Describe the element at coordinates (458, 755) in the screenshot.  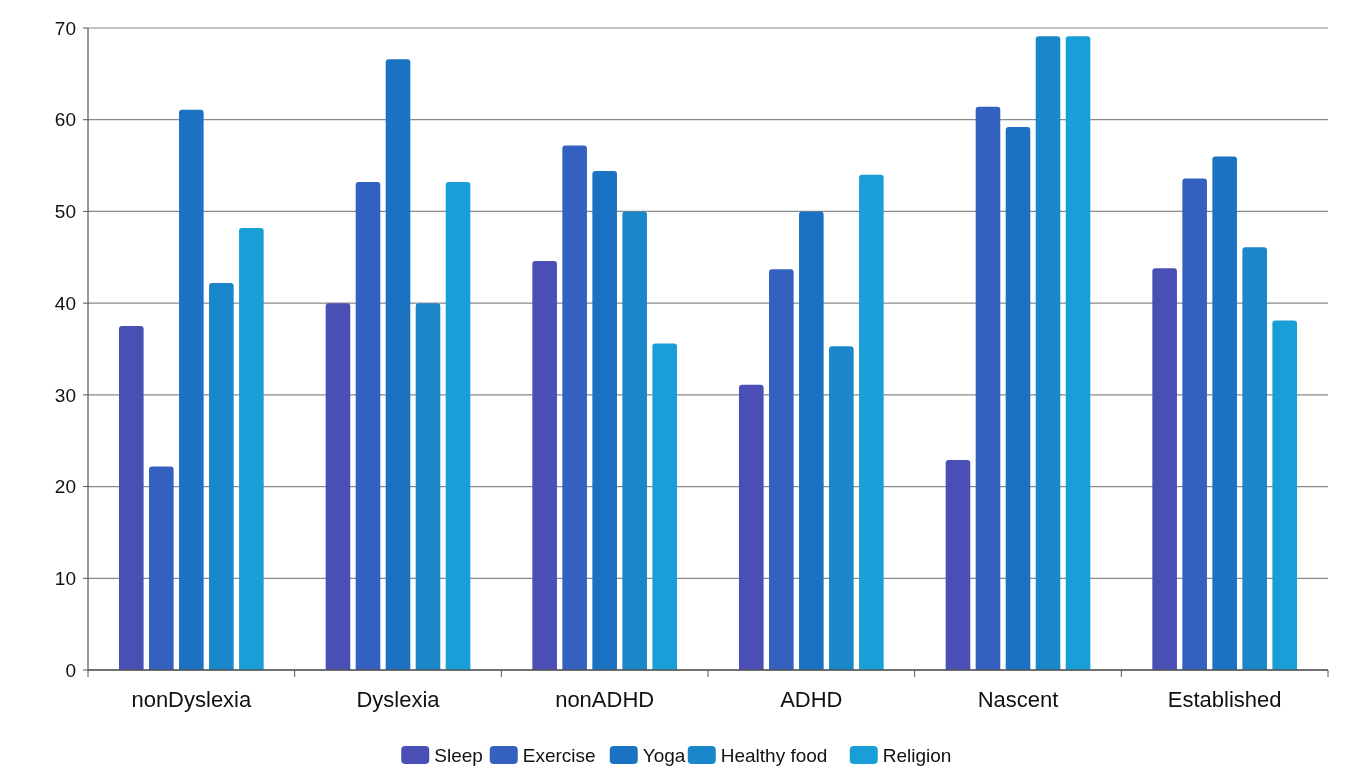
I see `legend-label: Sleep` at that location.